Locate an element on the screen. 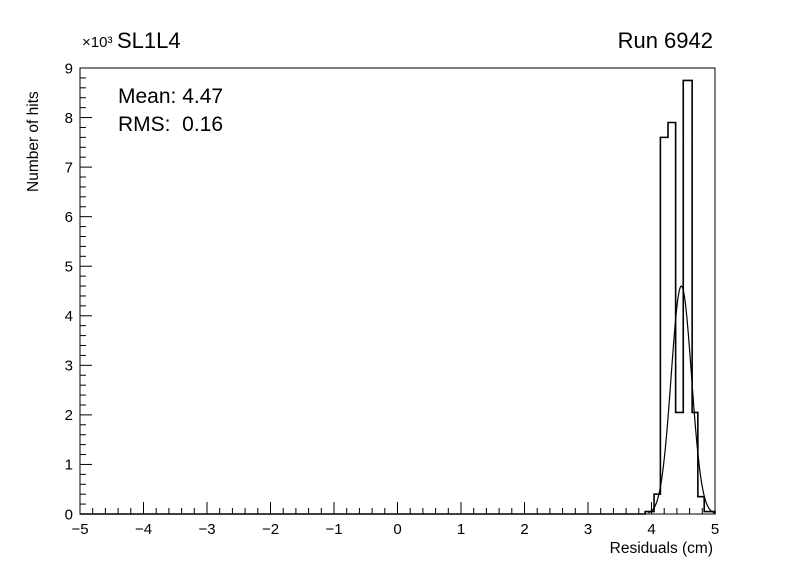 Image resolution: width=796 pixels, height=577 pixels. x-tick-label: −2 is located at coordinates (270, 529).